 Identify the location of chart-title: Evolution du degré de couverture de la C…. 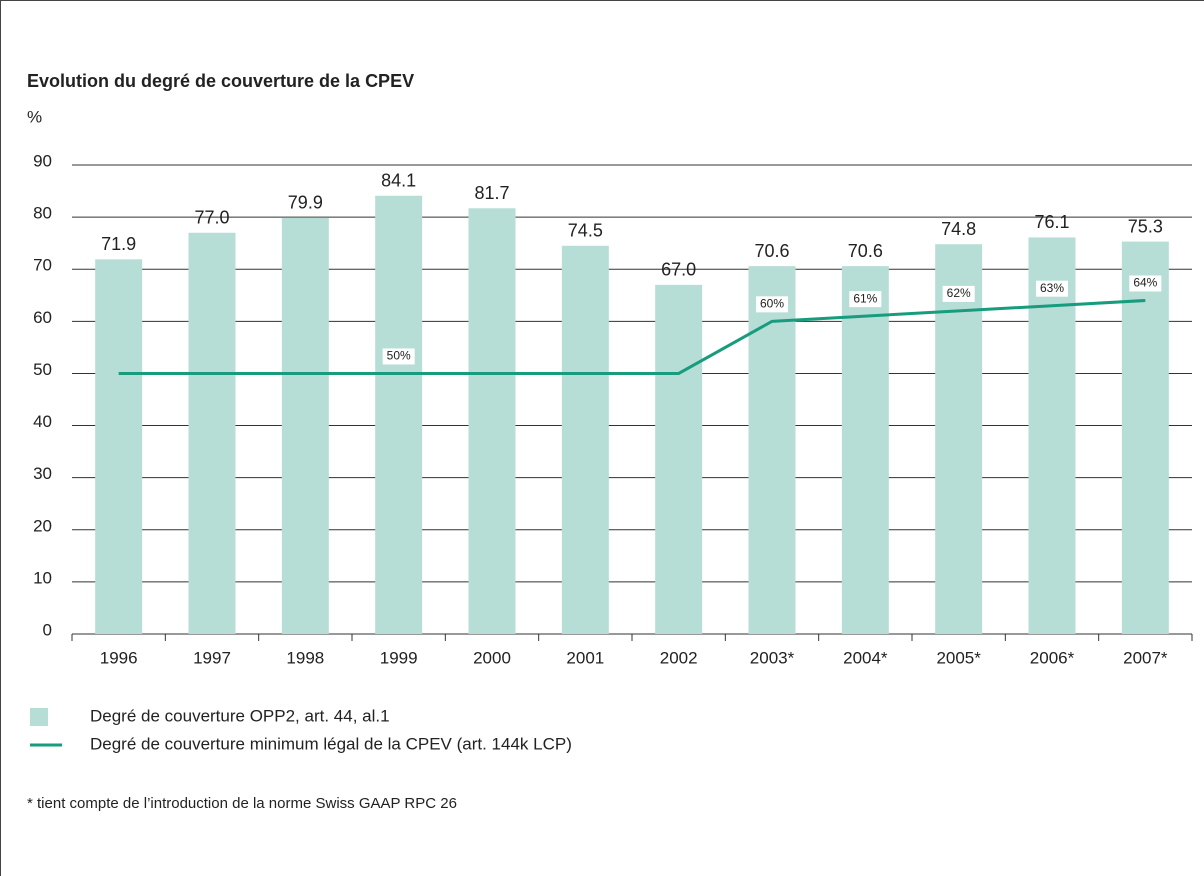
(220, 81).